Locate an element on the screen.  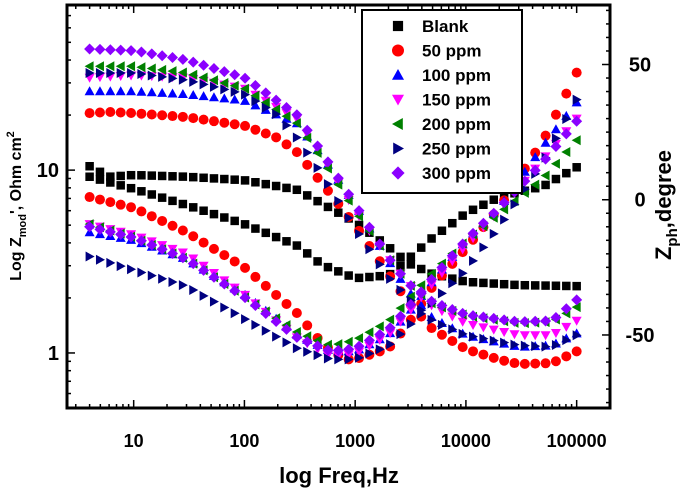
legend-box is located at coordinates (442, 101).